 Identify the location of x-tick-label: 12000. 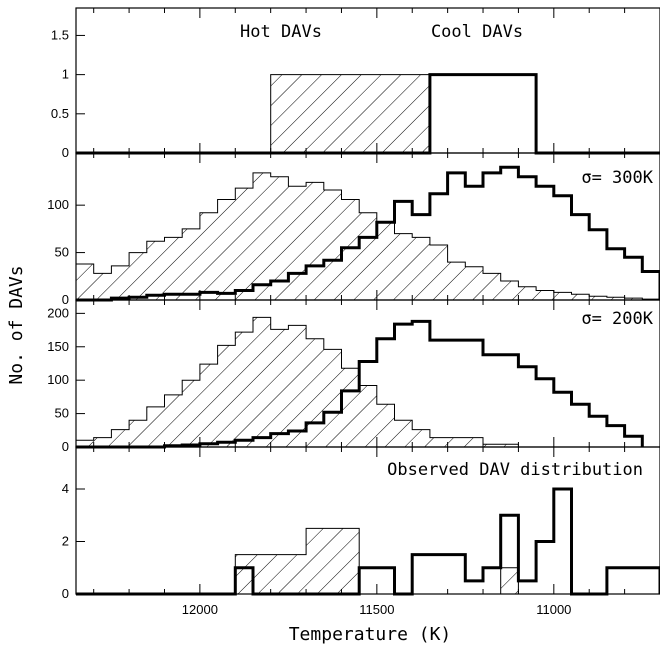
(200, 609).